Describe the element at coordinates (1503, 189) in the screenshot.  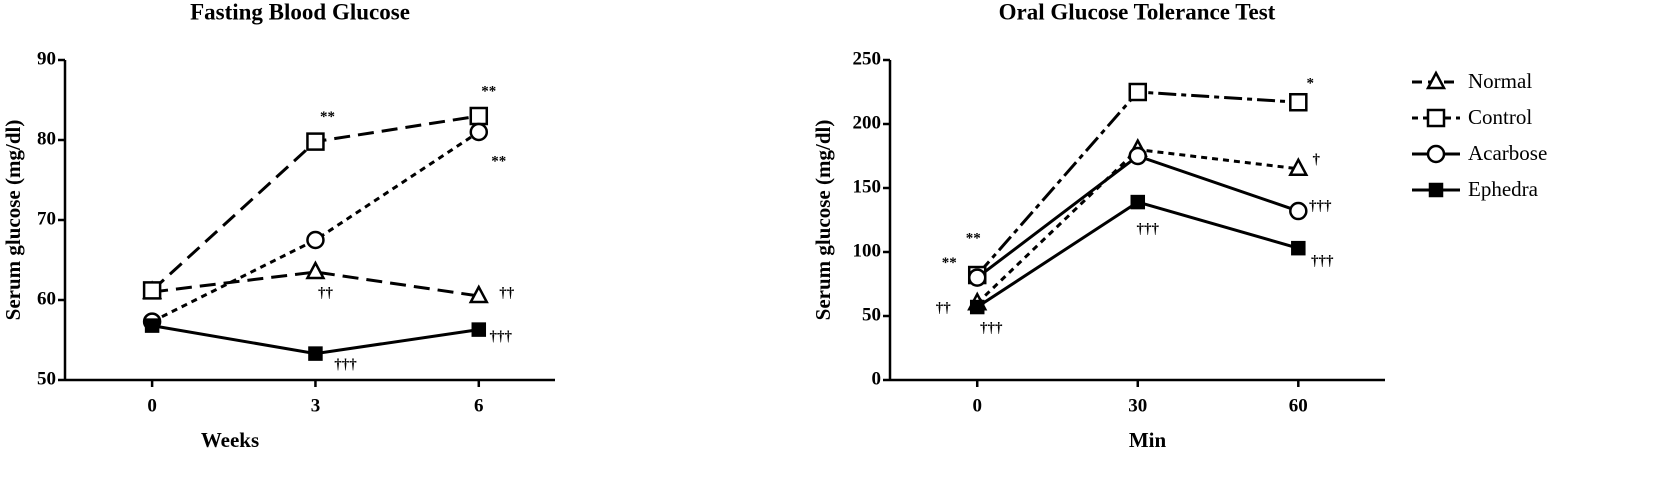
I see `legend-label: Ephedra` at that location.